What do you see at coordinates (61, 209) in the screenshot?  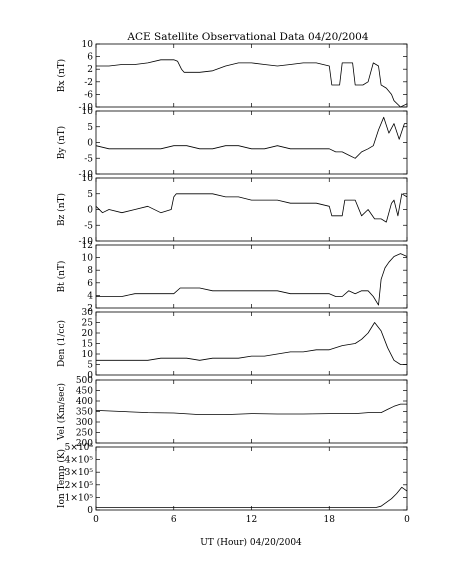 I see `y-axis-title: Bz (nT)` at bounding box center [61, 209].